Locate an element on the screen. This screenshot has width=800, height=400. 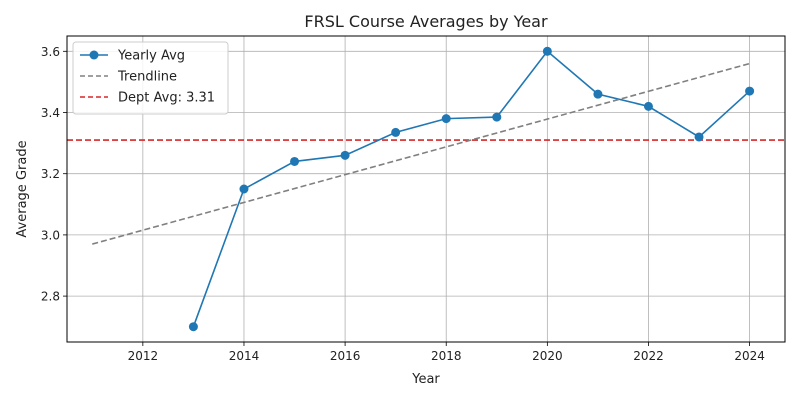
chart-title: FRSL Course Averages by Year is located at coordinates (426, 21).